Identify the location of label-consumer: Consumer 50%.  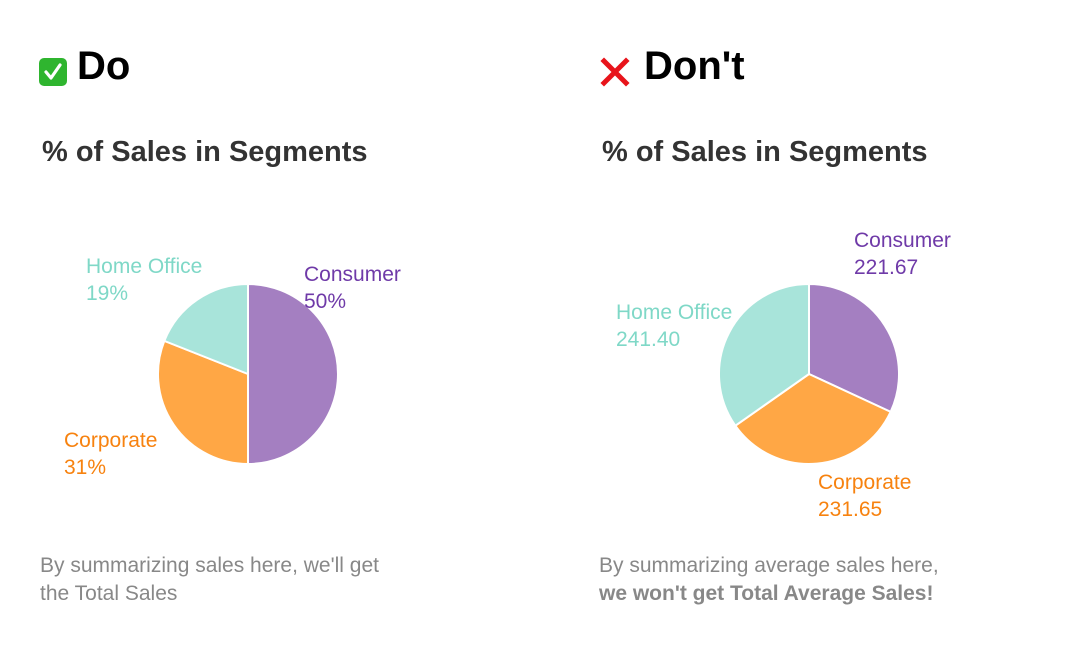
(352, 288).